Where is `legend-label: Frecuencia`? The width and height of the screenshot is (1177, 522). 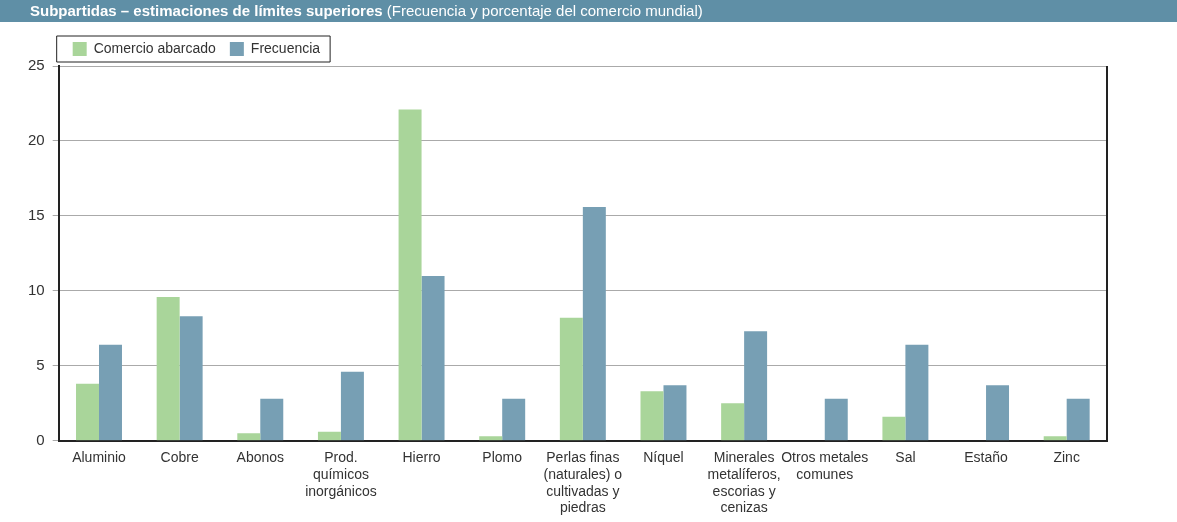
legend-label: Frecuencia is located at coordinates (285, 47).